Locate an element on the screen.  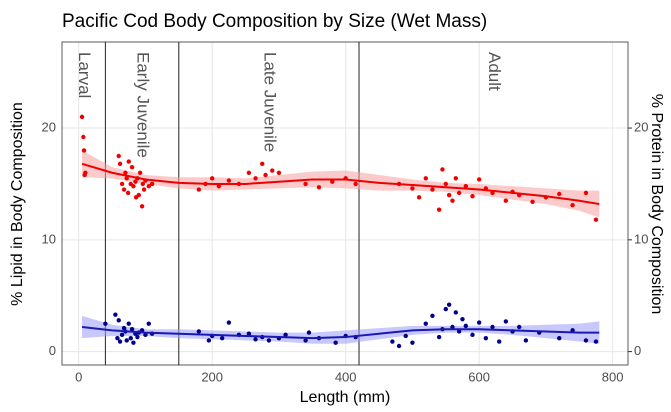
confidence-band is located at coordinates (341, 184).